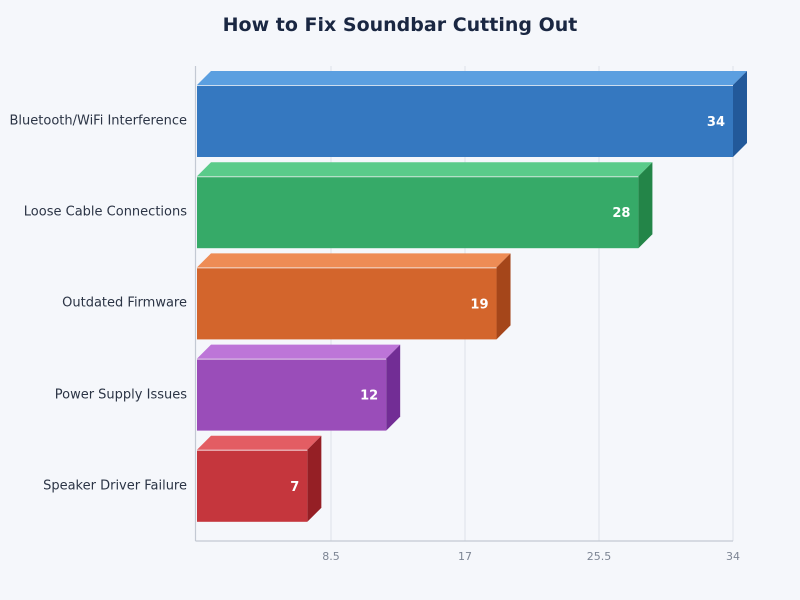 This screenshot has width=800, height=600. I want to click on chart-title: How to Fix Soundbar Cutting Out, so click(400, 25).